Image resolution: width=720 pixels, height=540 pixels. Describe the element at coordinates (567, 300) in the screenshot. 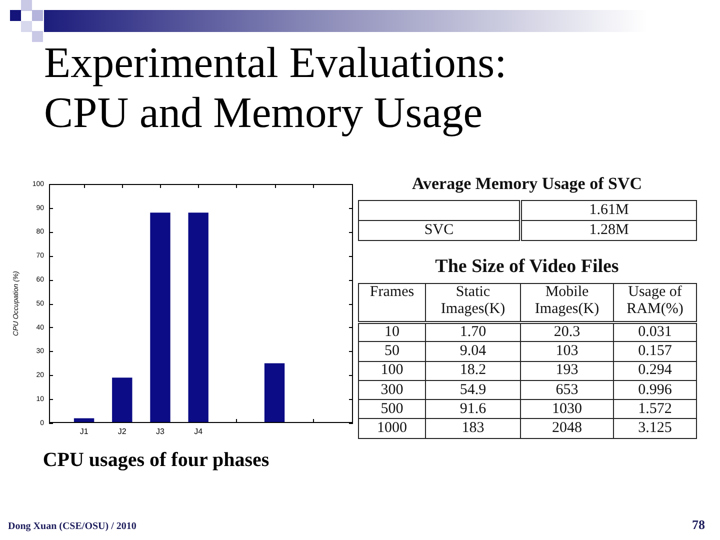

I see `category-label: Mobile Images(K)` at that location.